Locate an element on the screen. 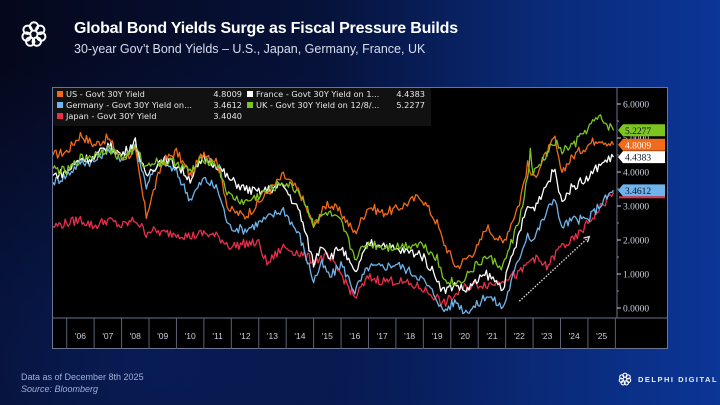 The height and width of the screenshot is (405, 720). last-value-tag: 4.4383 is located at coordinates (638, 159).